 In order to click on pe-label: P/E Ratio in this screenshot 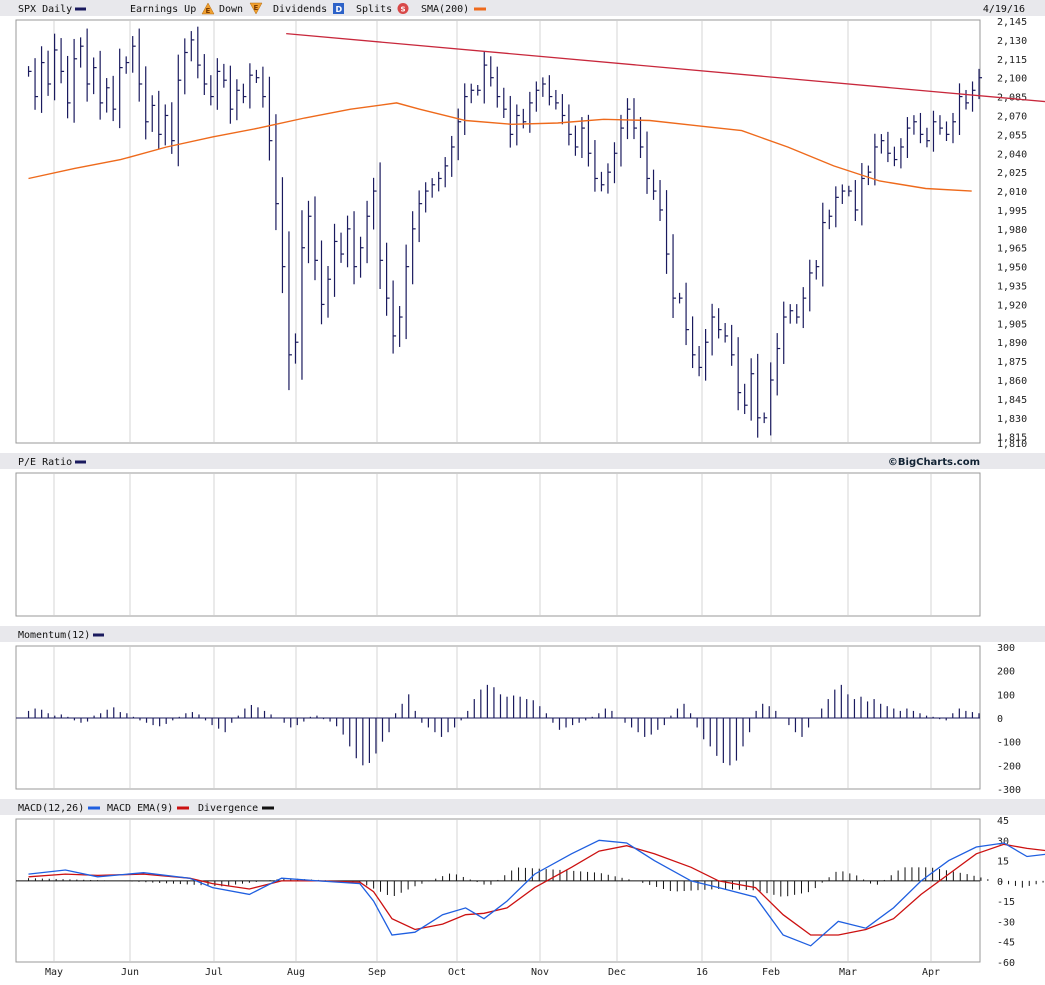, I will do `click(45, 462)`.